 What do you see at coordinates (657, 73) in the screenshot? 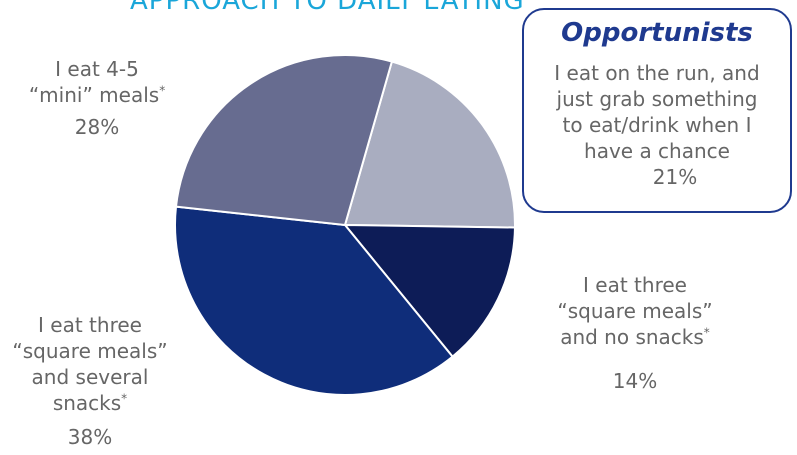
I see `callout-line: I eat on the run, and` at bounding box center [657, 73].